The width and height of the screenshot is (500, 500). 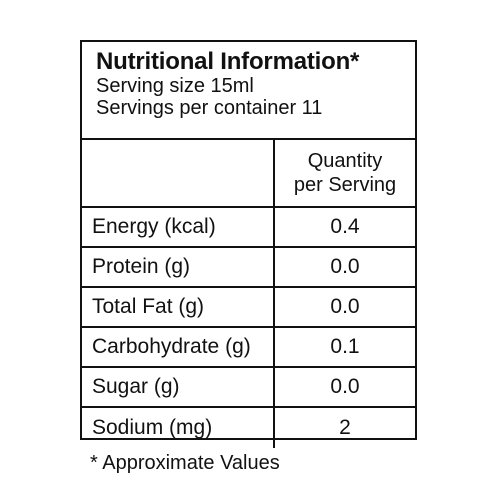 What do you see at coordinates (345, 226) in the screenshot?
I see `row-value-energy: 0.4` at bounding box center [345, 226].